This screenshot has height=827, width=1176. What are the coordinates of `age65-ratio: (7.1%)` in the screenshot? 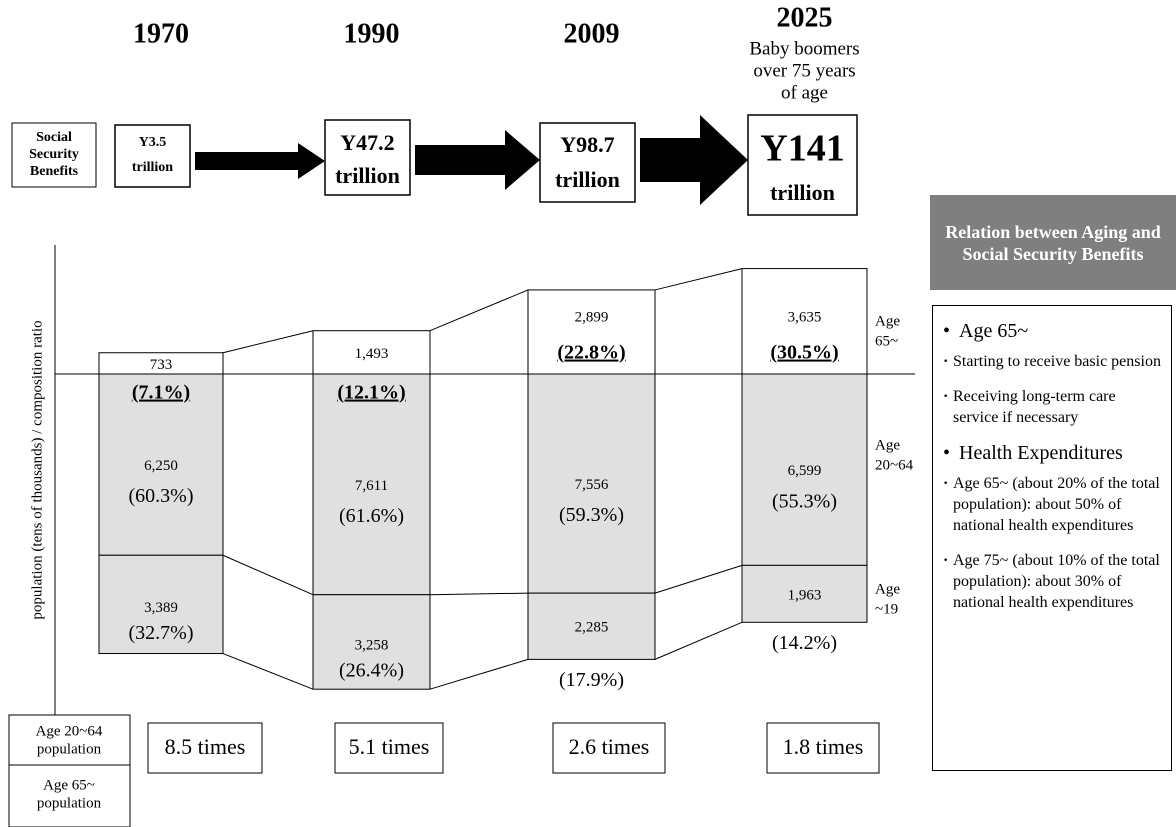 It's located at (161, 393).